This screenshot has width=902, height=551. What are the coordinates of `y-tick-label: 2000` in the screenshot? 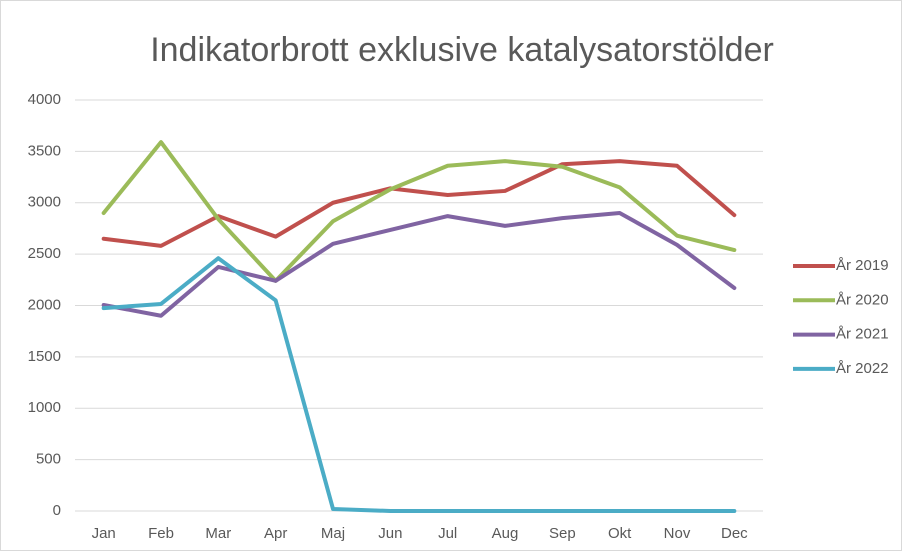 It's located at (44, 304).